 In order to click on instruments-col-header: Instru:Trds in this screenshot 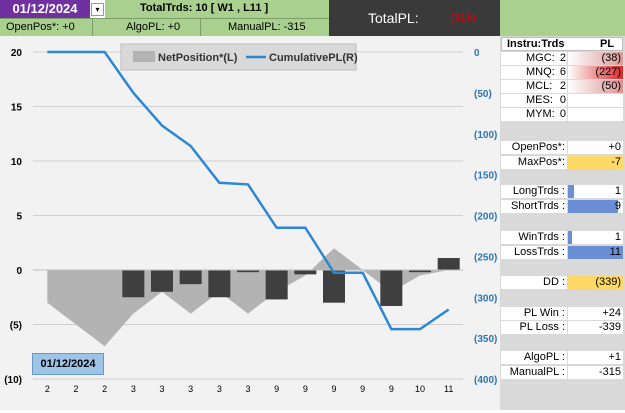, I will do `click(536, 44)`.